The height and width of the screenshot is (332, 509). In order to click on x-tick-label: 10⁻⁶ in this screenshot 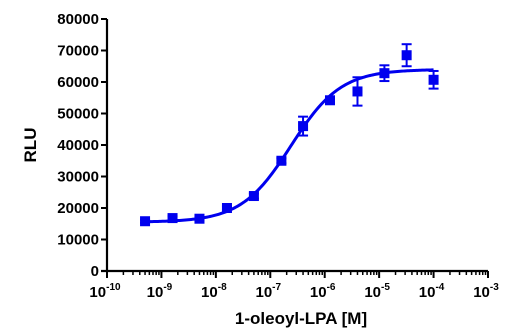, I will do `click(323, 291)`.